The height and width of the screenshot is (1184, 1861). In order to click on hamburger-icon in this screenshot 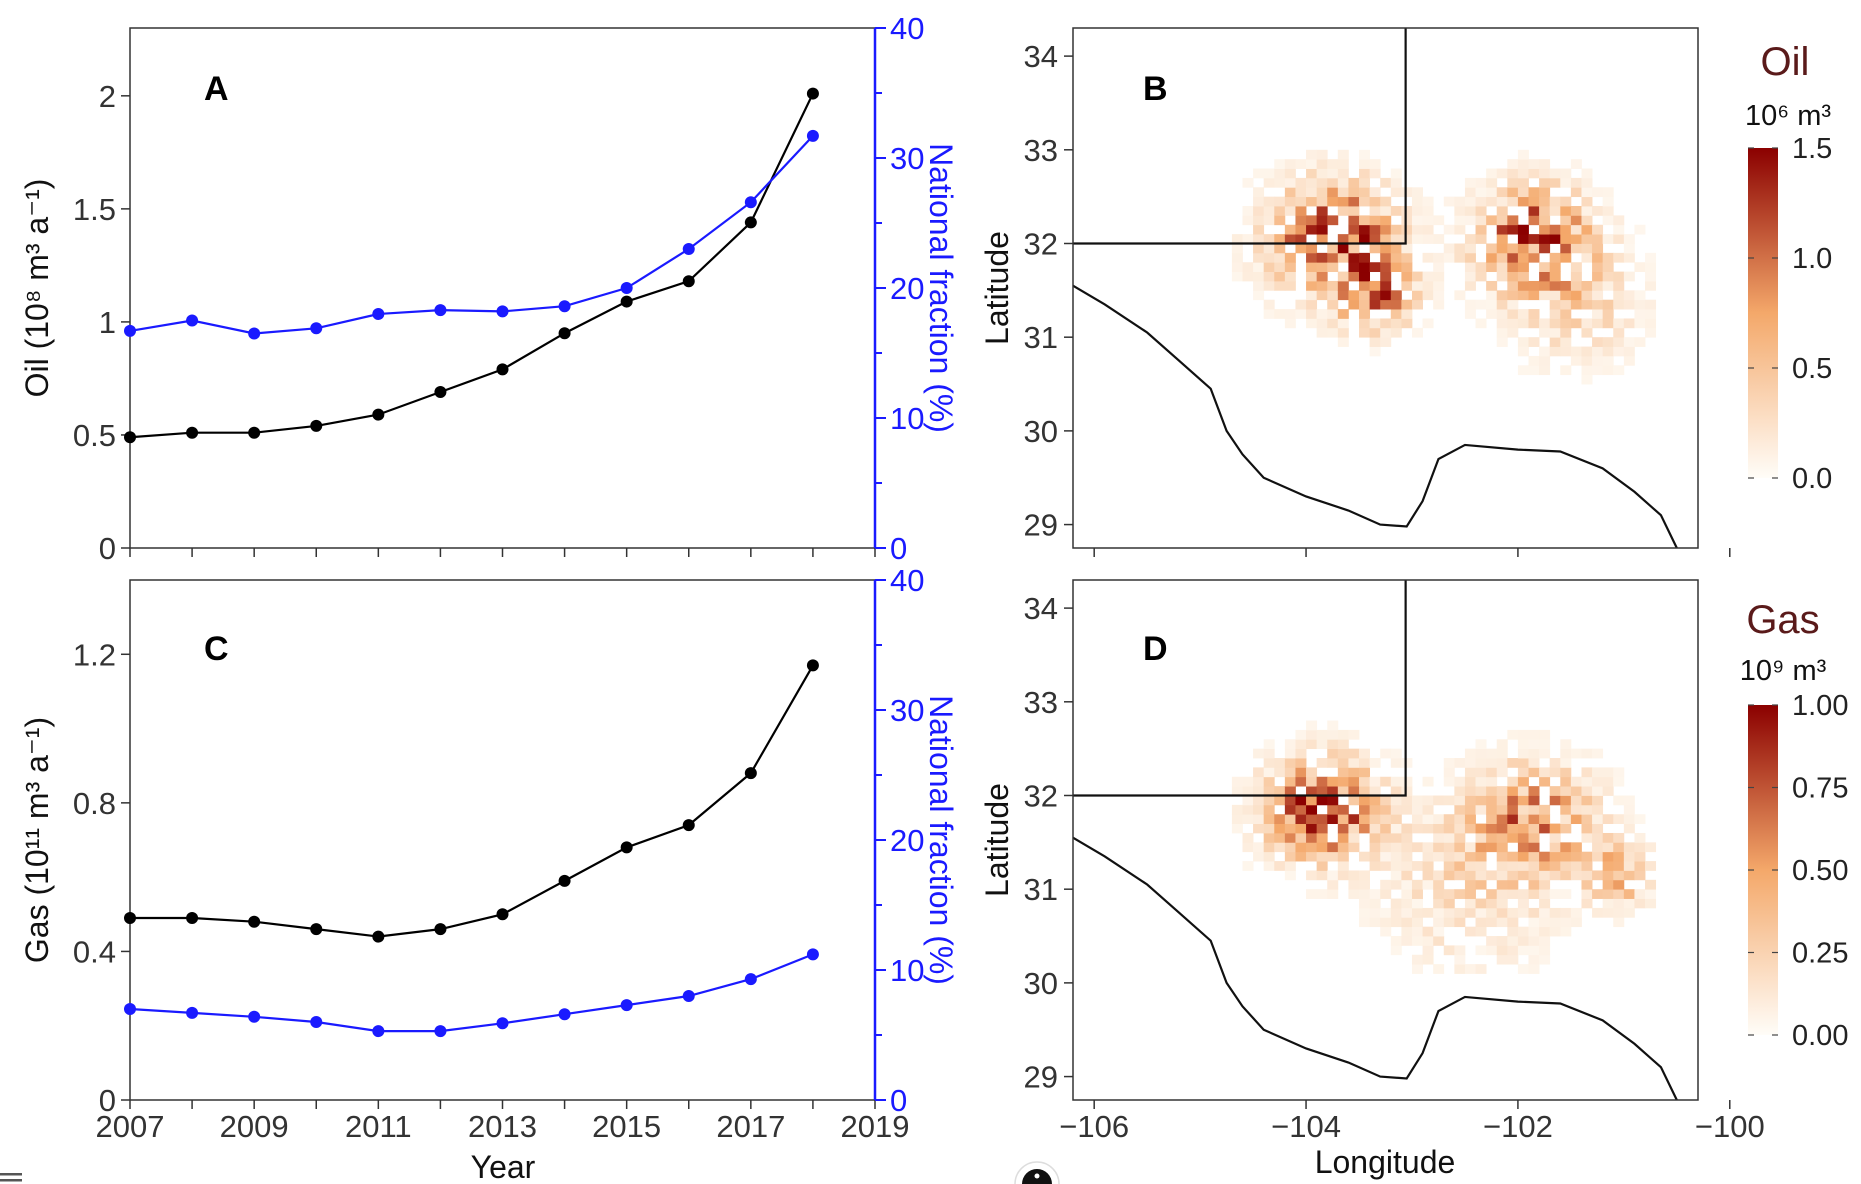, I will do `click(11, 1177)`.